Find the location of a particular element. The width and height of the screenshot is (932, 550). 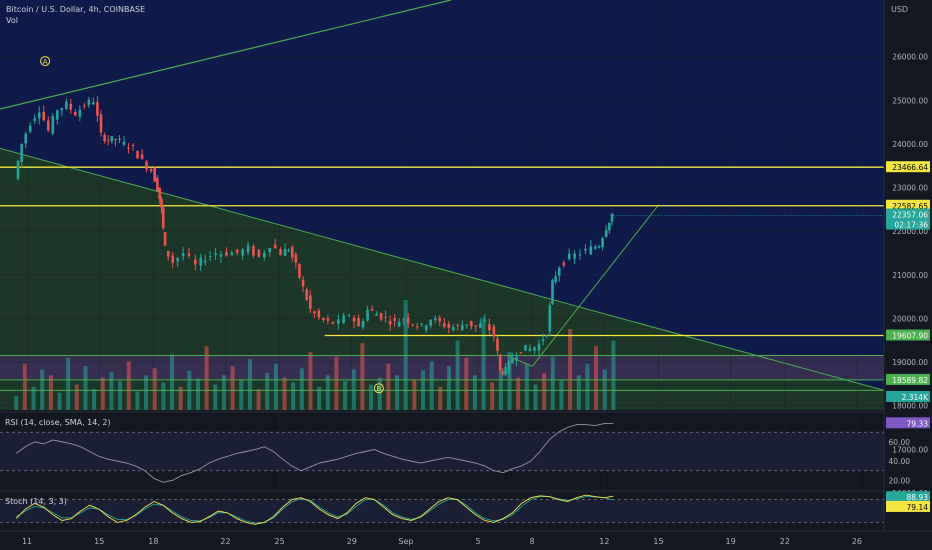

rsi-badge: 79.33 is located at coordinates (908, 423).